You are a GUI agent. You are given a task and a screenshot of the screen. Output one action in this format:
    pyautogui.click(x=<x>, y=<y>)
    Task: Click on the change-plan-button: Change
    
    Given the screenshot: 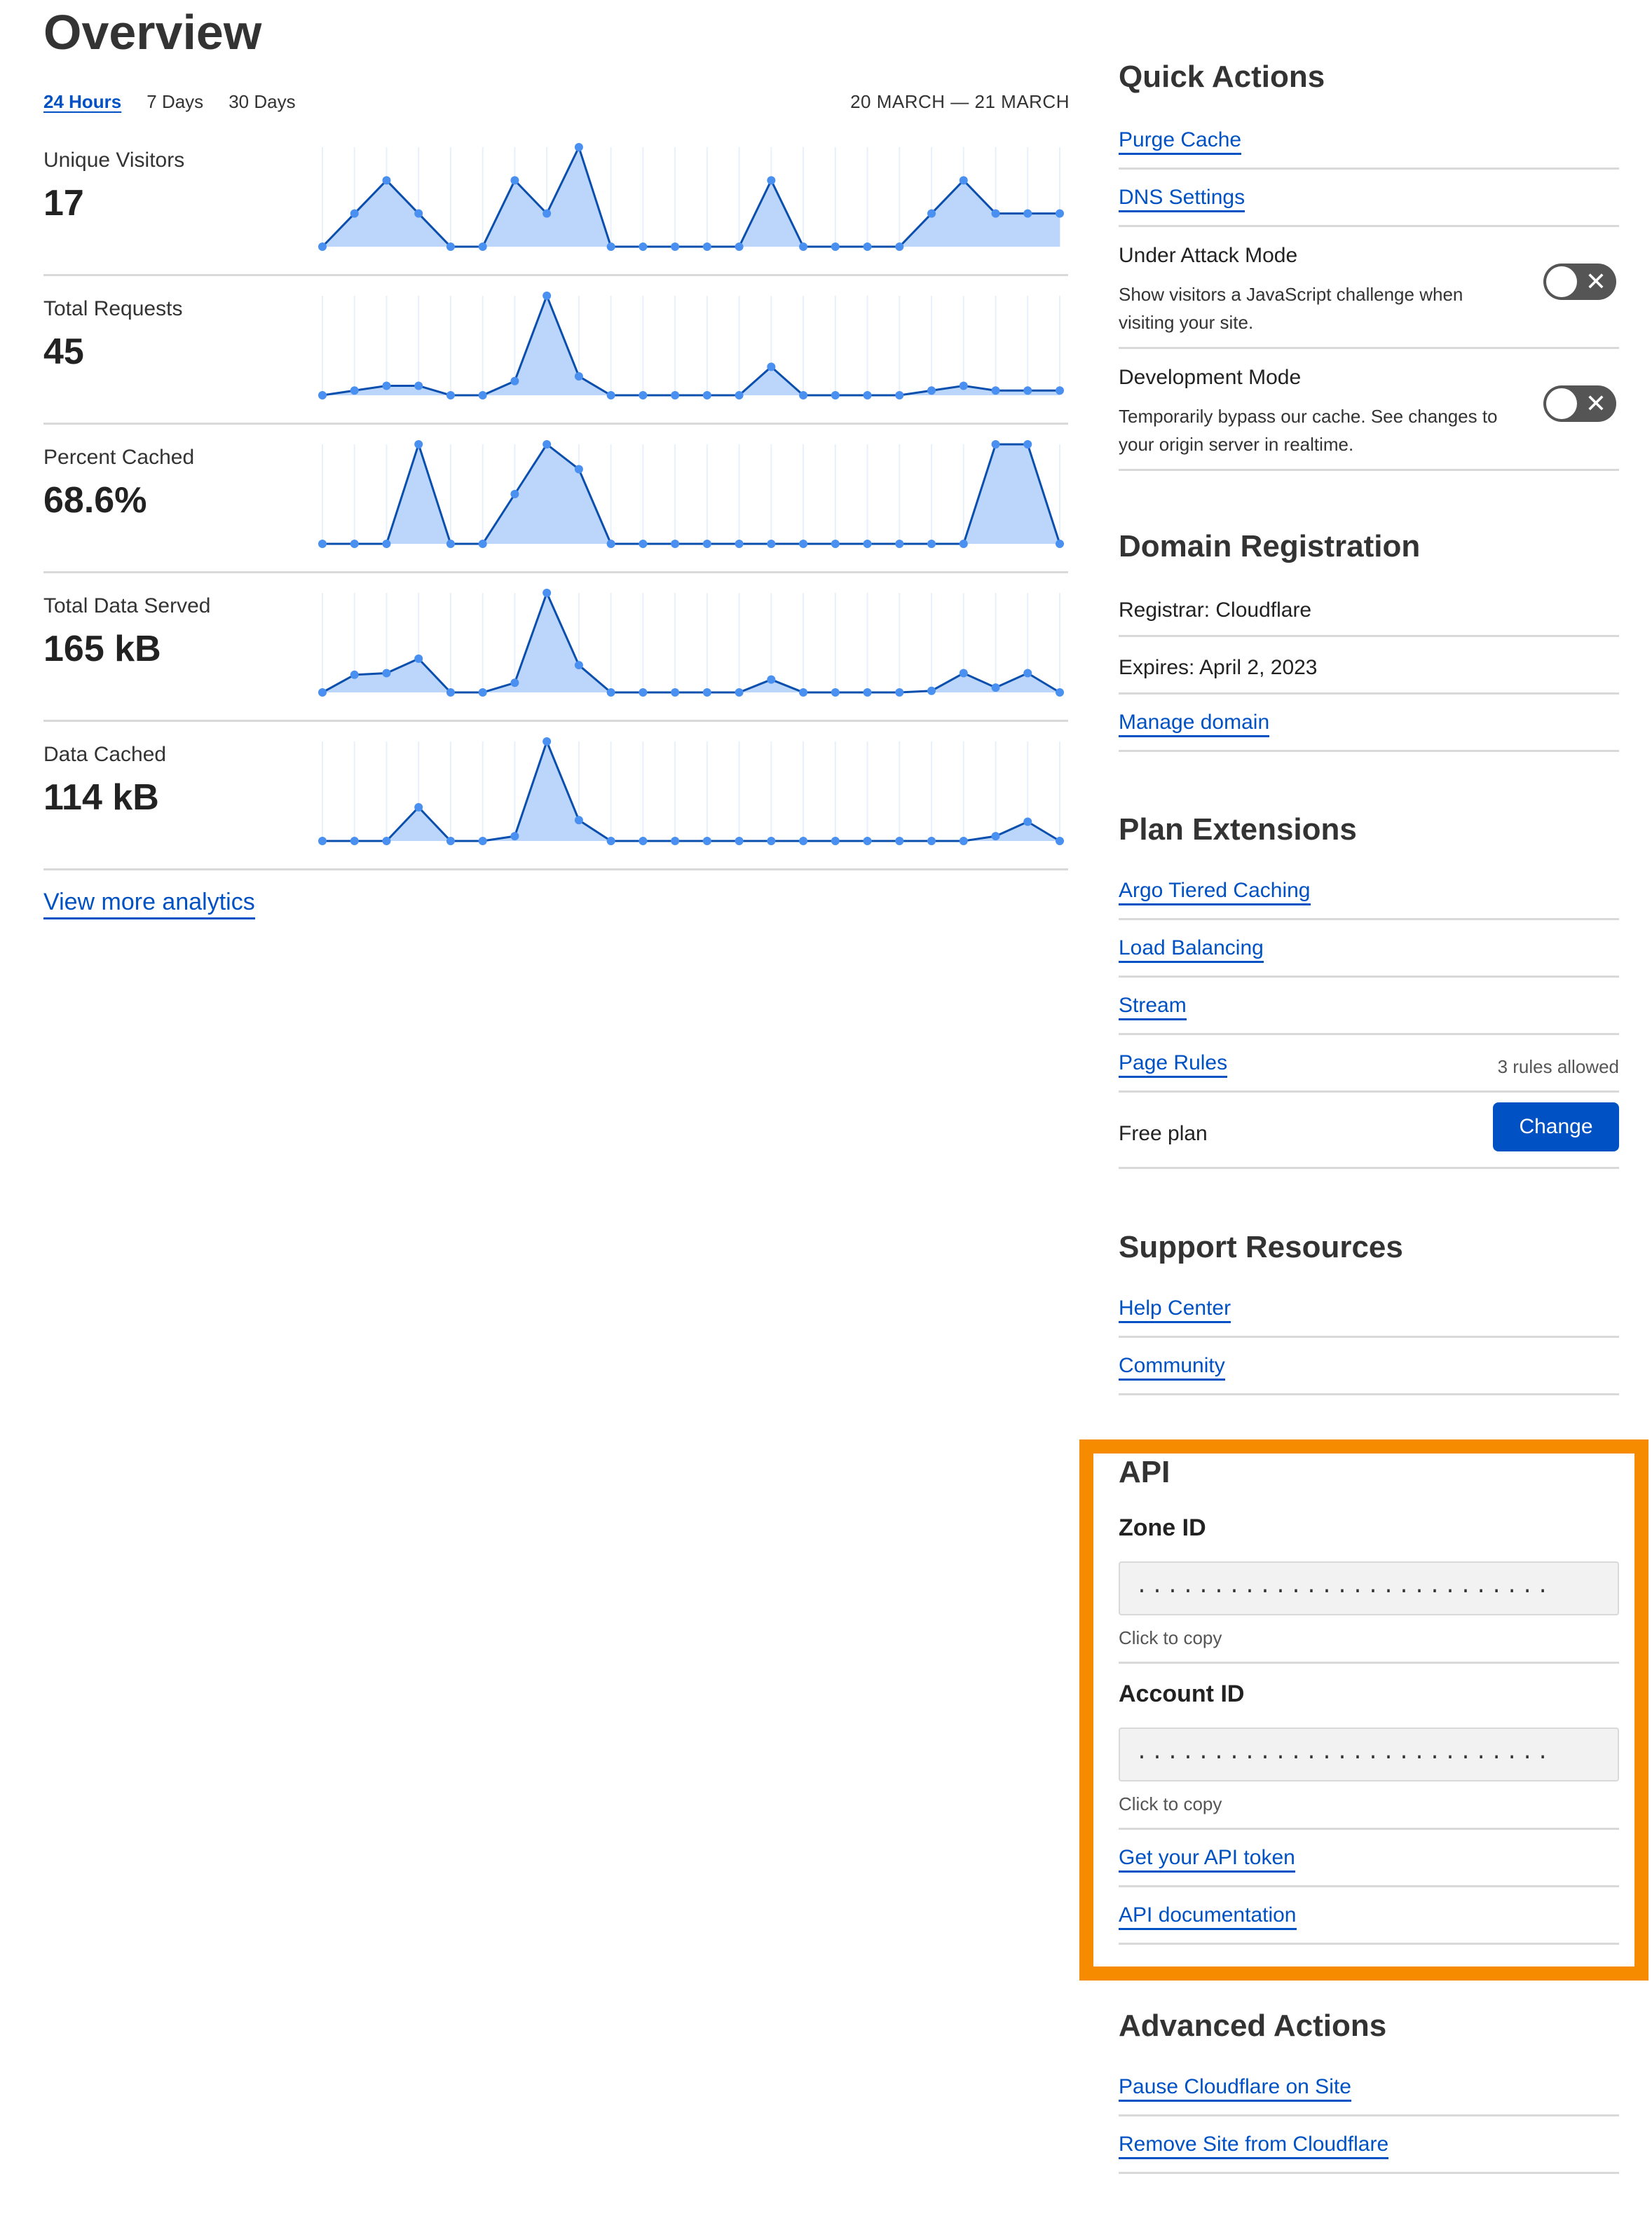 What is the action you would take?
    pyautogui.click(x=1556, y=1126)
    